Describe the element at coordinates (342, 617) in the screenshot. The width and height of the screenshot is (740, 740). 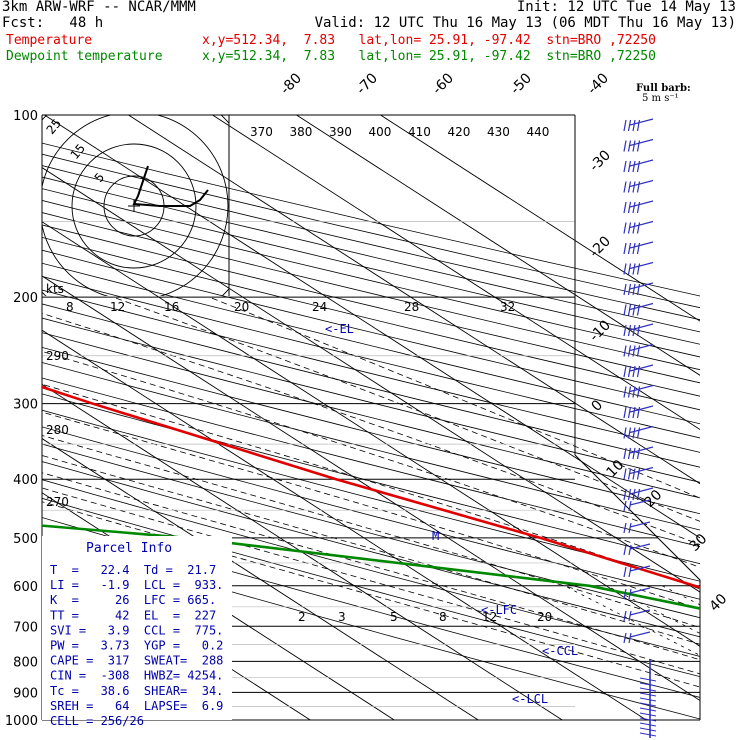
I see `mixing-ratio-label: 3` at that location.